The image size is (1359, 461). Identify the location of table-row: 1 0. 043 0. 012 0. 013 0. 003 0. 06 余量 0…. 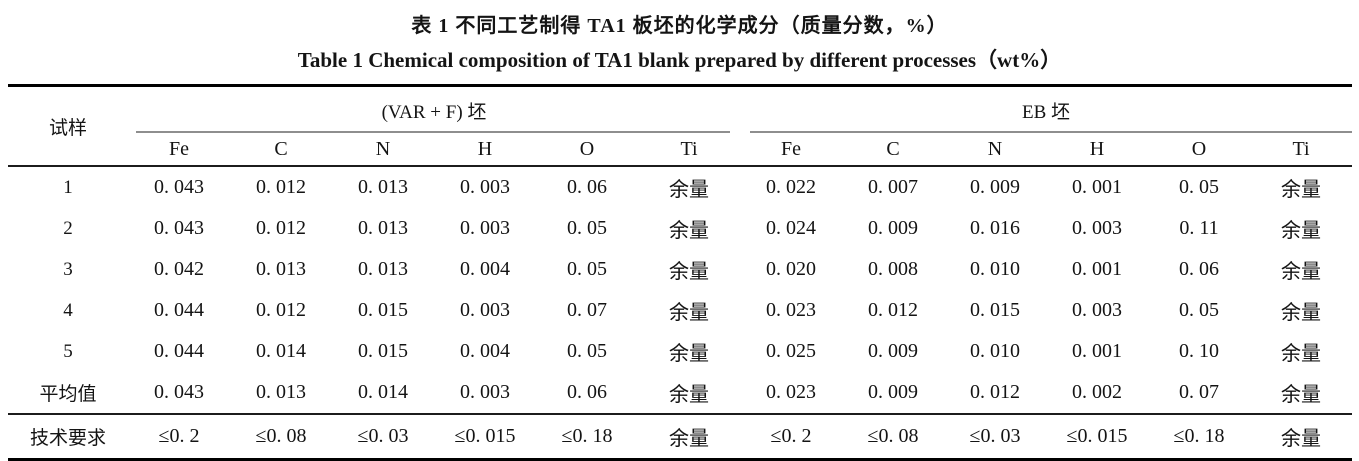
(680, 187).